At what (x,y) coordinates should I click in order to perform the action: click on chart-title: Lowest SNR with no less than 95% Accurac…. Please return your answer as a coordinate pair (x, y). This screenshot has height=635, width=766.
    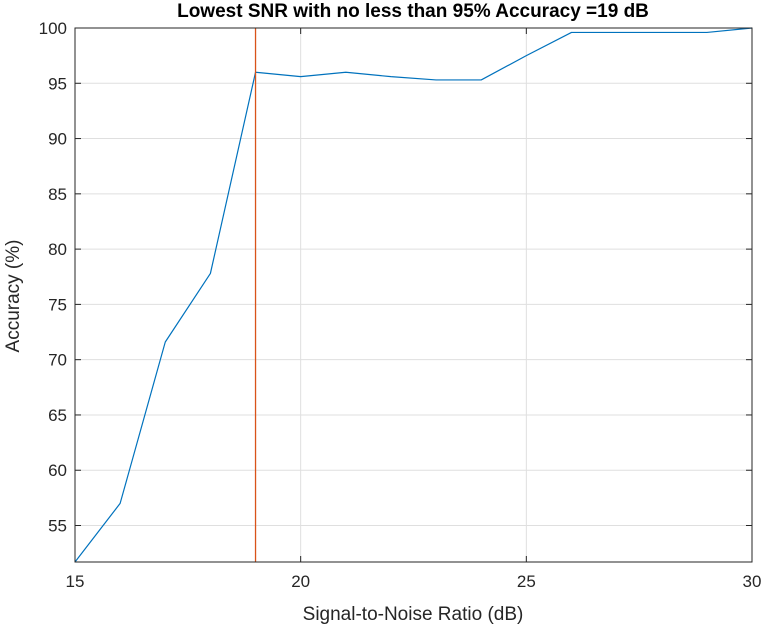
    Looking at the image, I should click on (413, 11).